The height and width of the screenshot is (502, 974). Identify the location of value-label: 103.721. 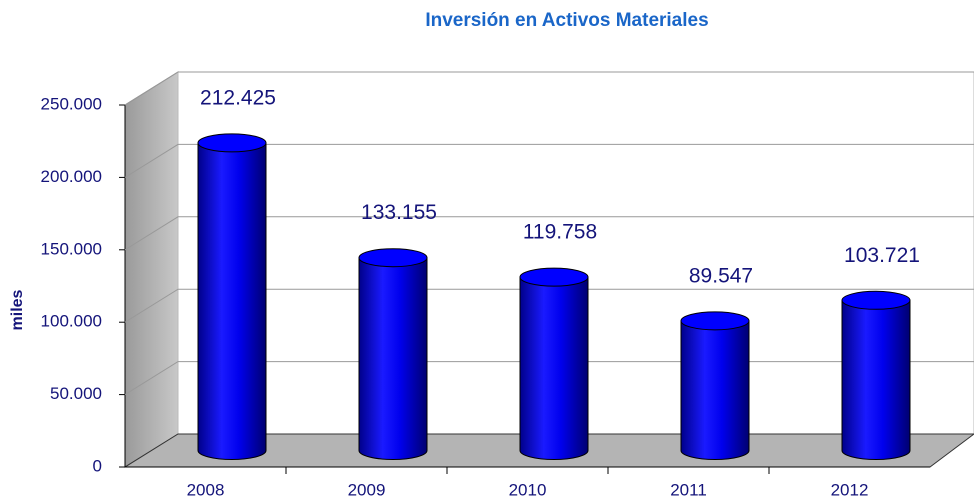
(882, 255).